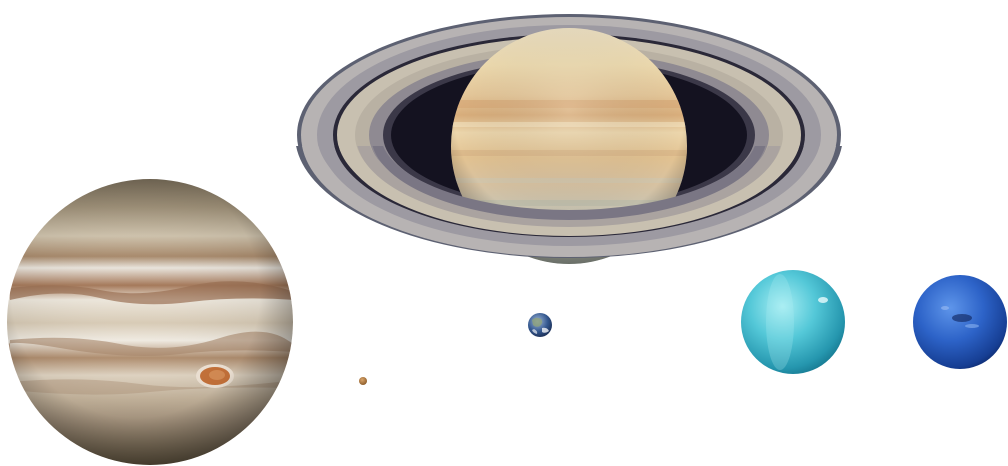  I want to click on earth, so click(540, 325).